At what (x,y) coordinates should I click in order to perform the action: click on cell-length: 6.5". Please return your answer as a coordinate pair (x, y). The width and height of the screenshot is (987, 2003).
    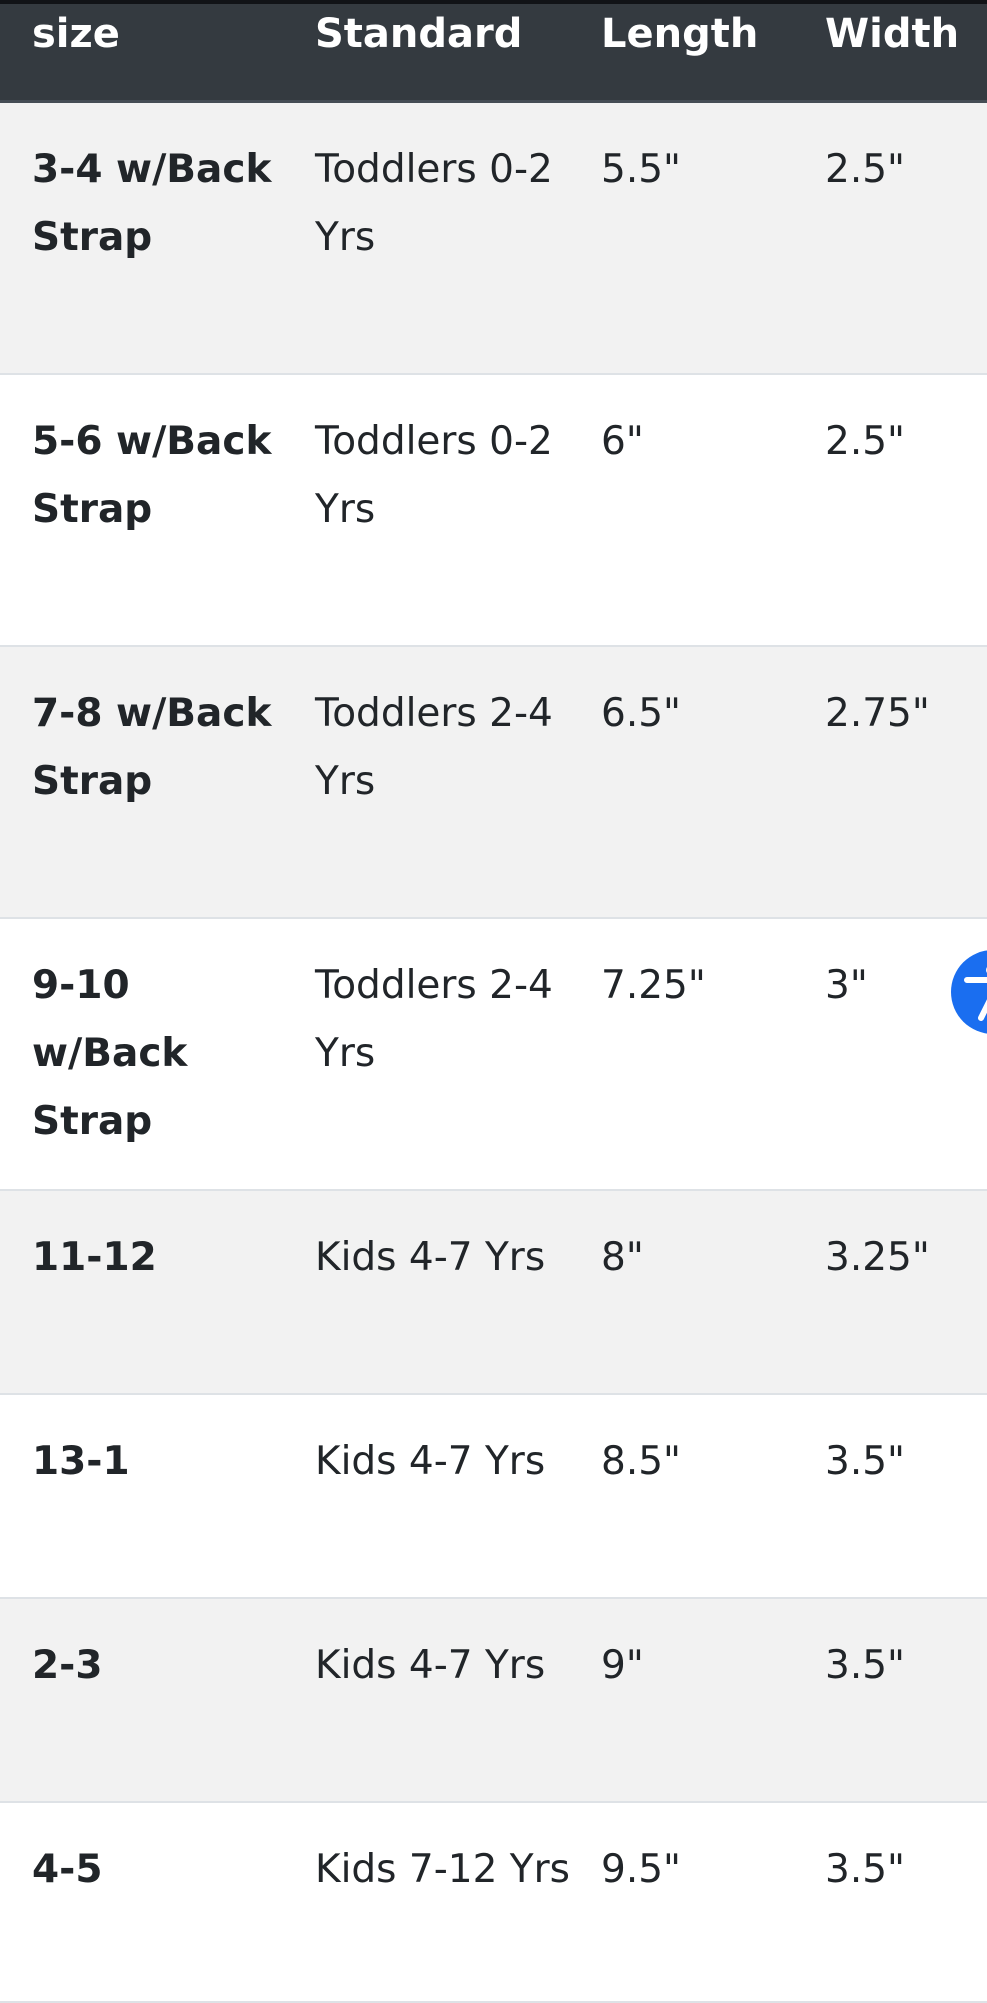
    Looking at the image, I should click on (641, 713).